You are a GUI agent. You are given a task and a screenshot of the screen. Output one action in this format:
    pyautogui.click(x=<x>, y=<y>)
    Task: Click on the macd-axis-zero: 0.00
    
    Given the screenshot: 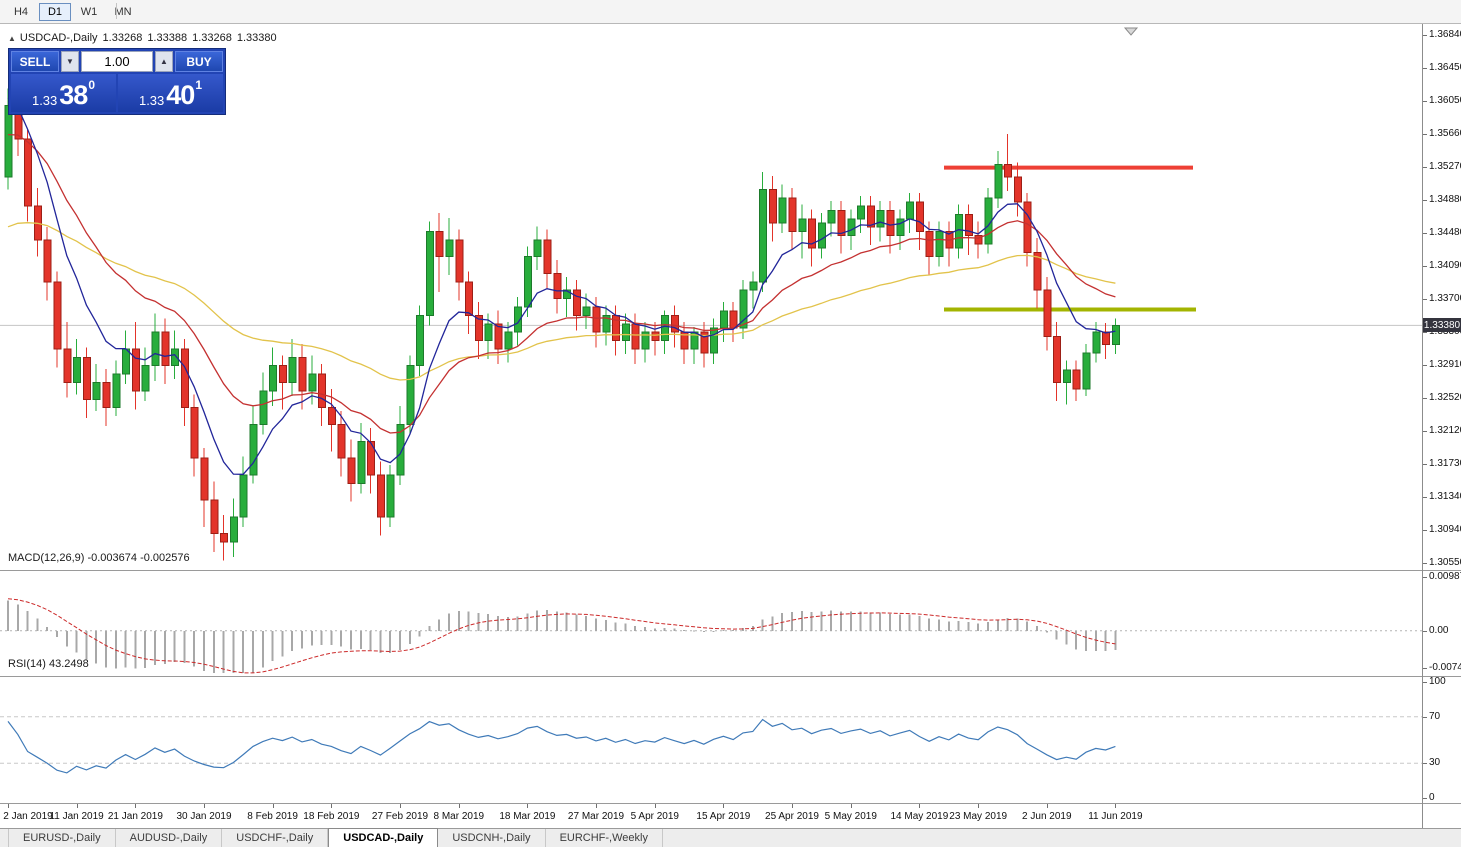 What is the action you would take?
    pyautogui.click(x=1439, y=630)
    